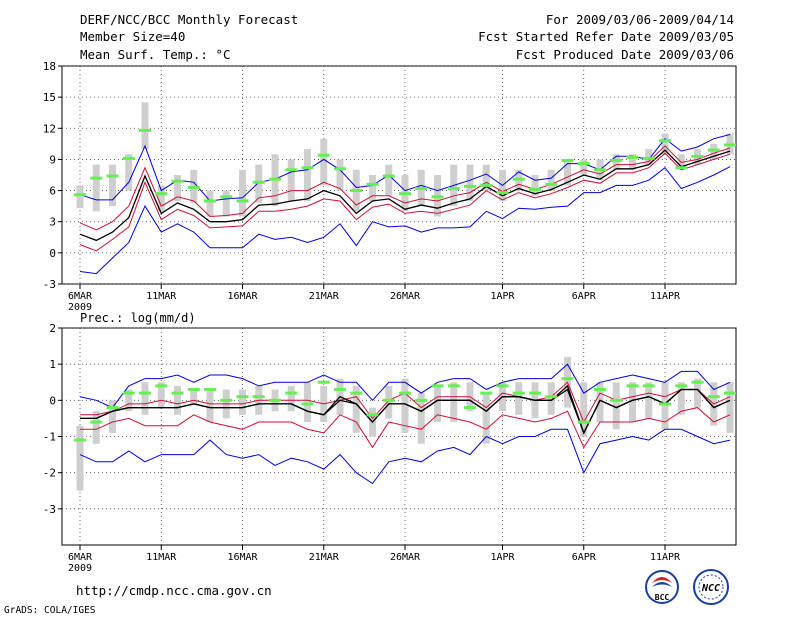  What do you see at coordinates (405, 168) in the screenshot?
I see `temp-series-ensemble-max` at bounding box center [405, 168].